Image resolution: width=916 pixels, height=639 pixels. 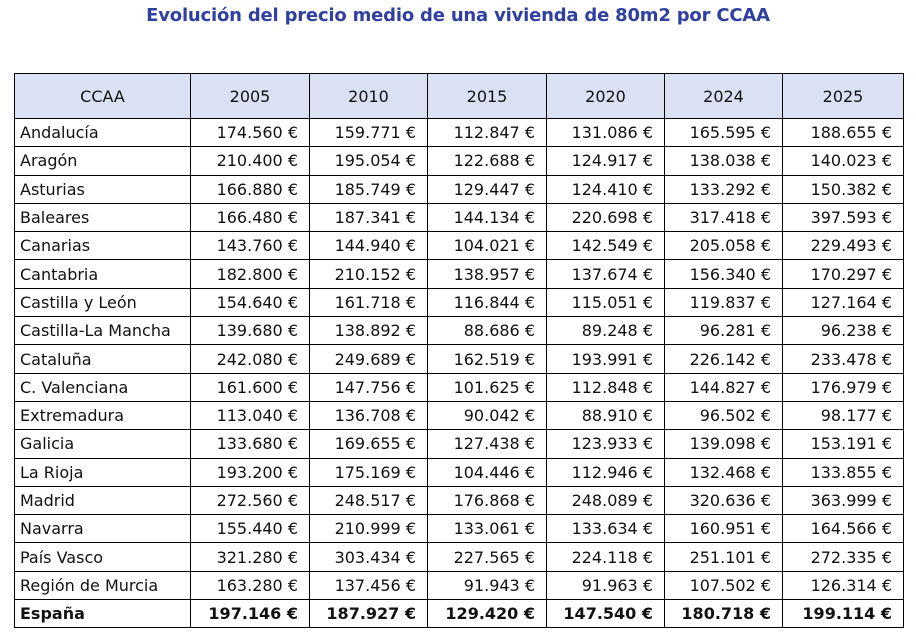 What do you see at coordinates (843, 557) in the screenshot?
I see `price-cell: 272.335 €` at bounding box center [843, 557].